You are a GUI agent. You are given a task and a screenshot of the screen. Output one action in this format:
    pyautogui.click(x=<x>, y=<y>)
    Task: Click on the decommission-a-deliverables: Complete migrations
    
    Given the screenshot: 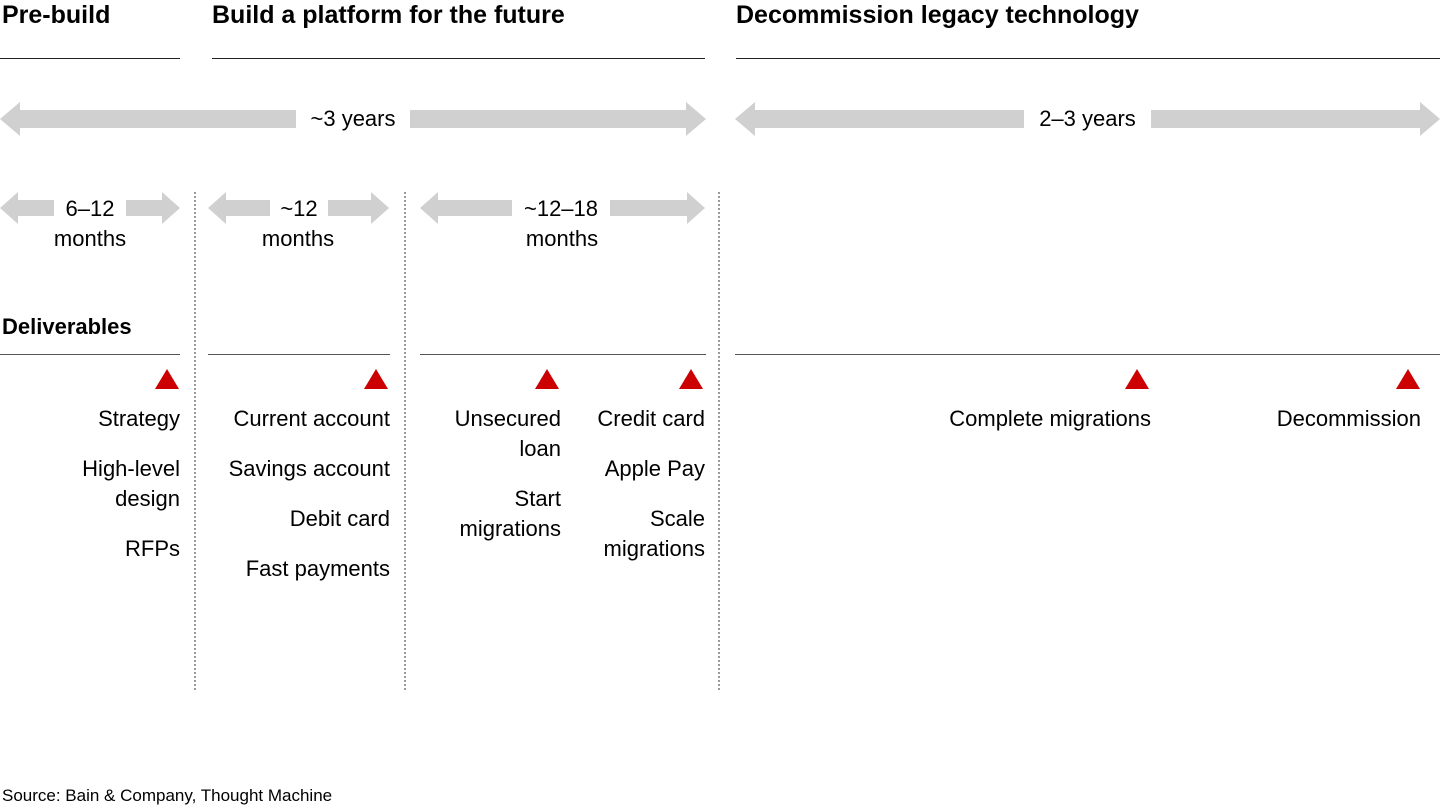 What is the action you would take?
    pyautogui.click(x=1015, y=429)
    